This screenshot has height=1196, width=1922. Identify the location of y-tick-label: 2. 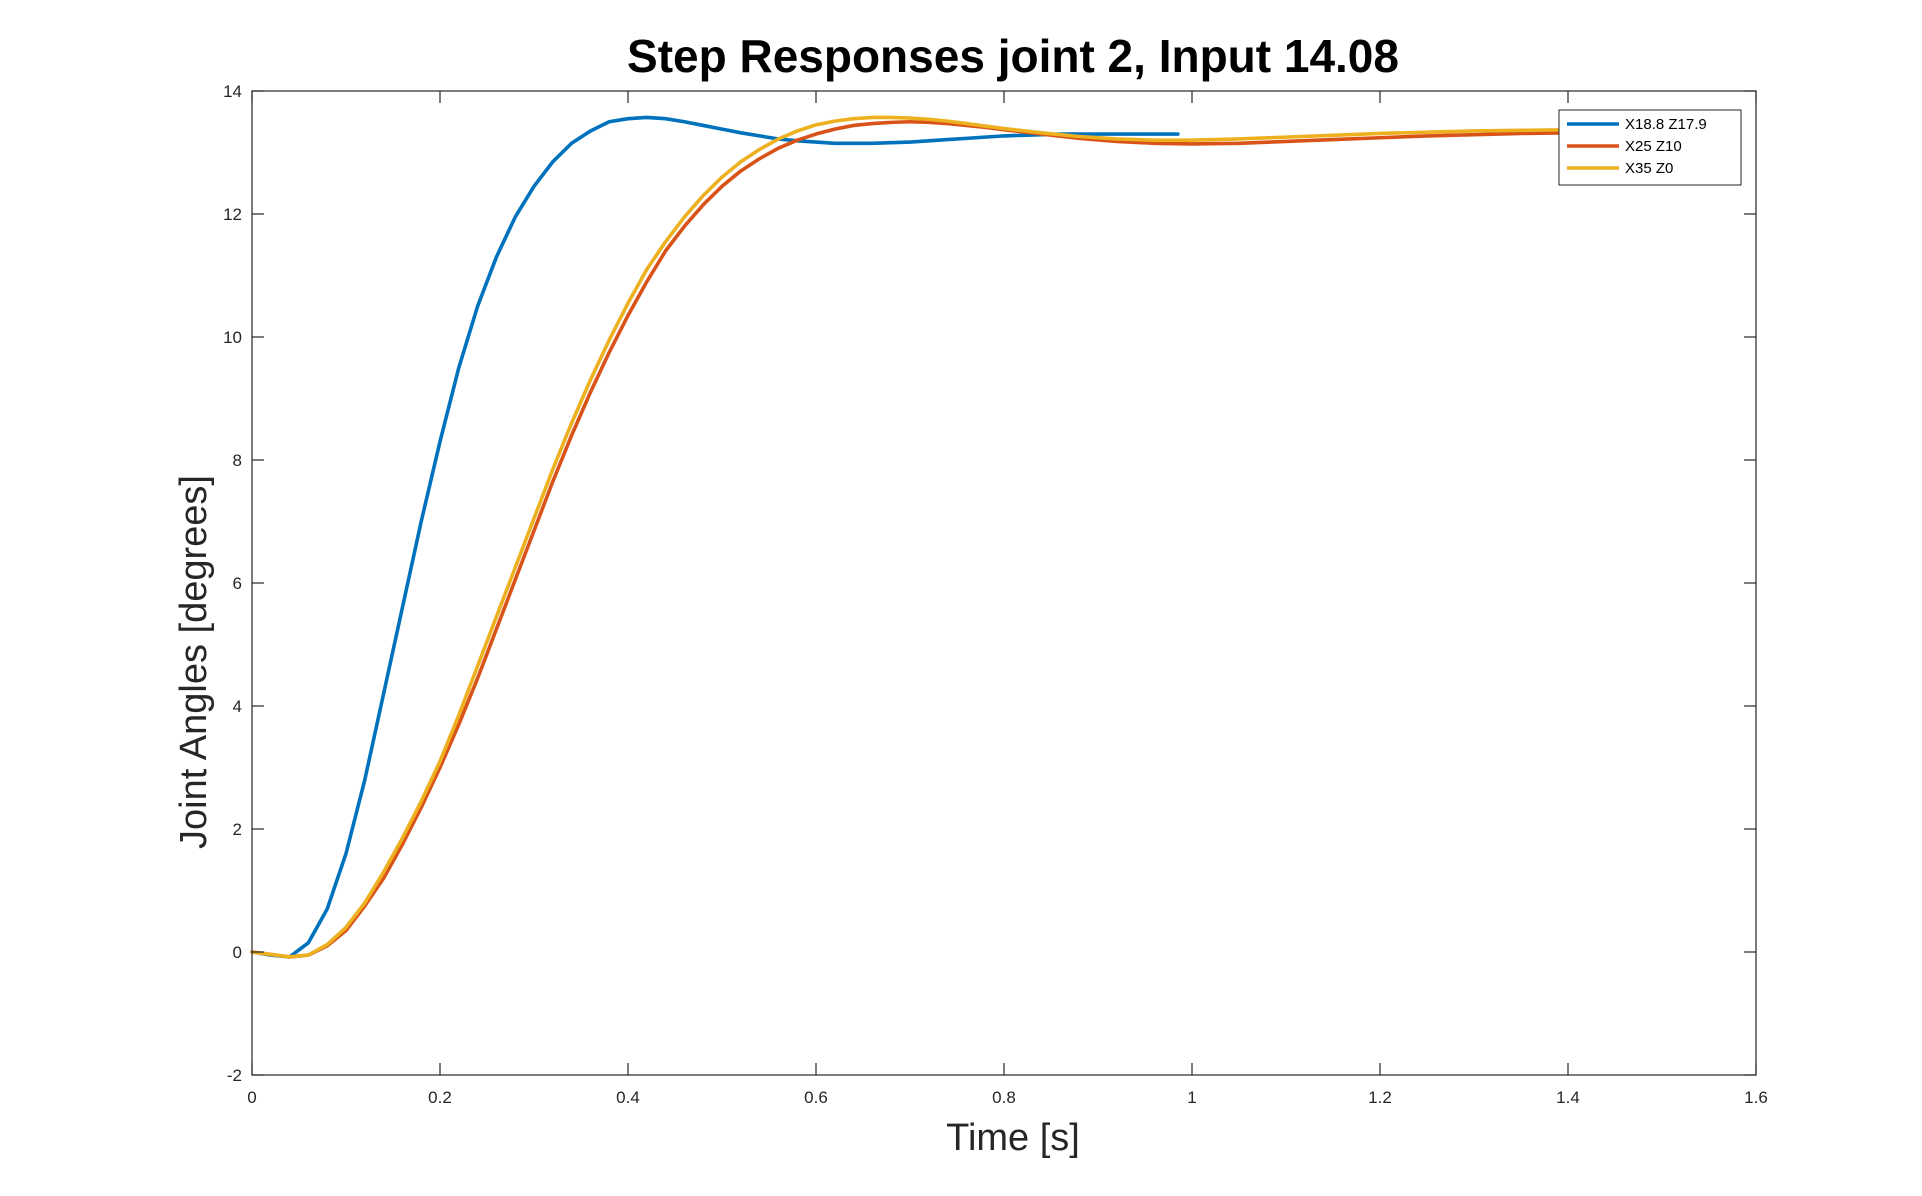
(237, 829).